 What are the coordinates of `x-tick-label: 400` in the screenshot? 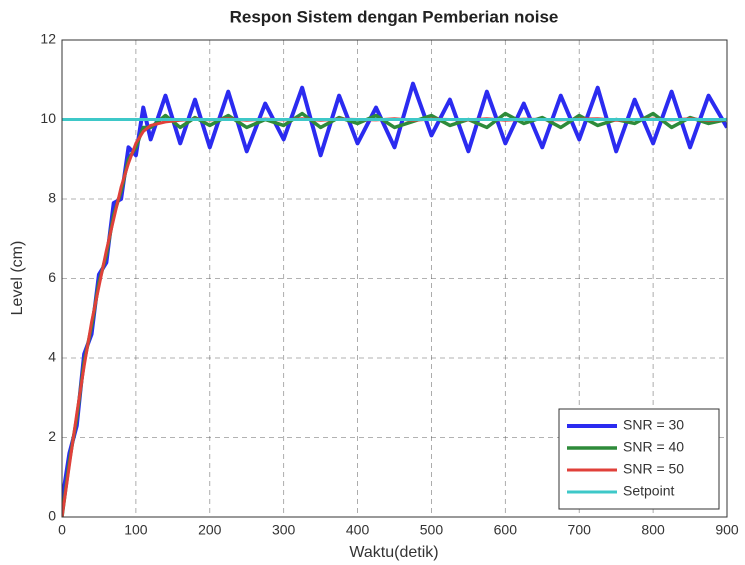 It's located at (358, 530).